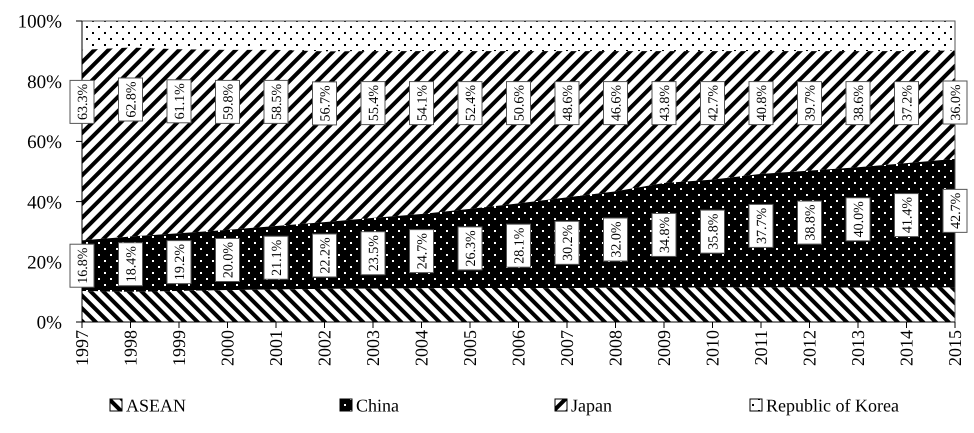 The image size is (974, 433). What do you see at coordinates (471, 248) in the screenshot?
I see `data-label: 26.3%` at bounding box center [471, 248].